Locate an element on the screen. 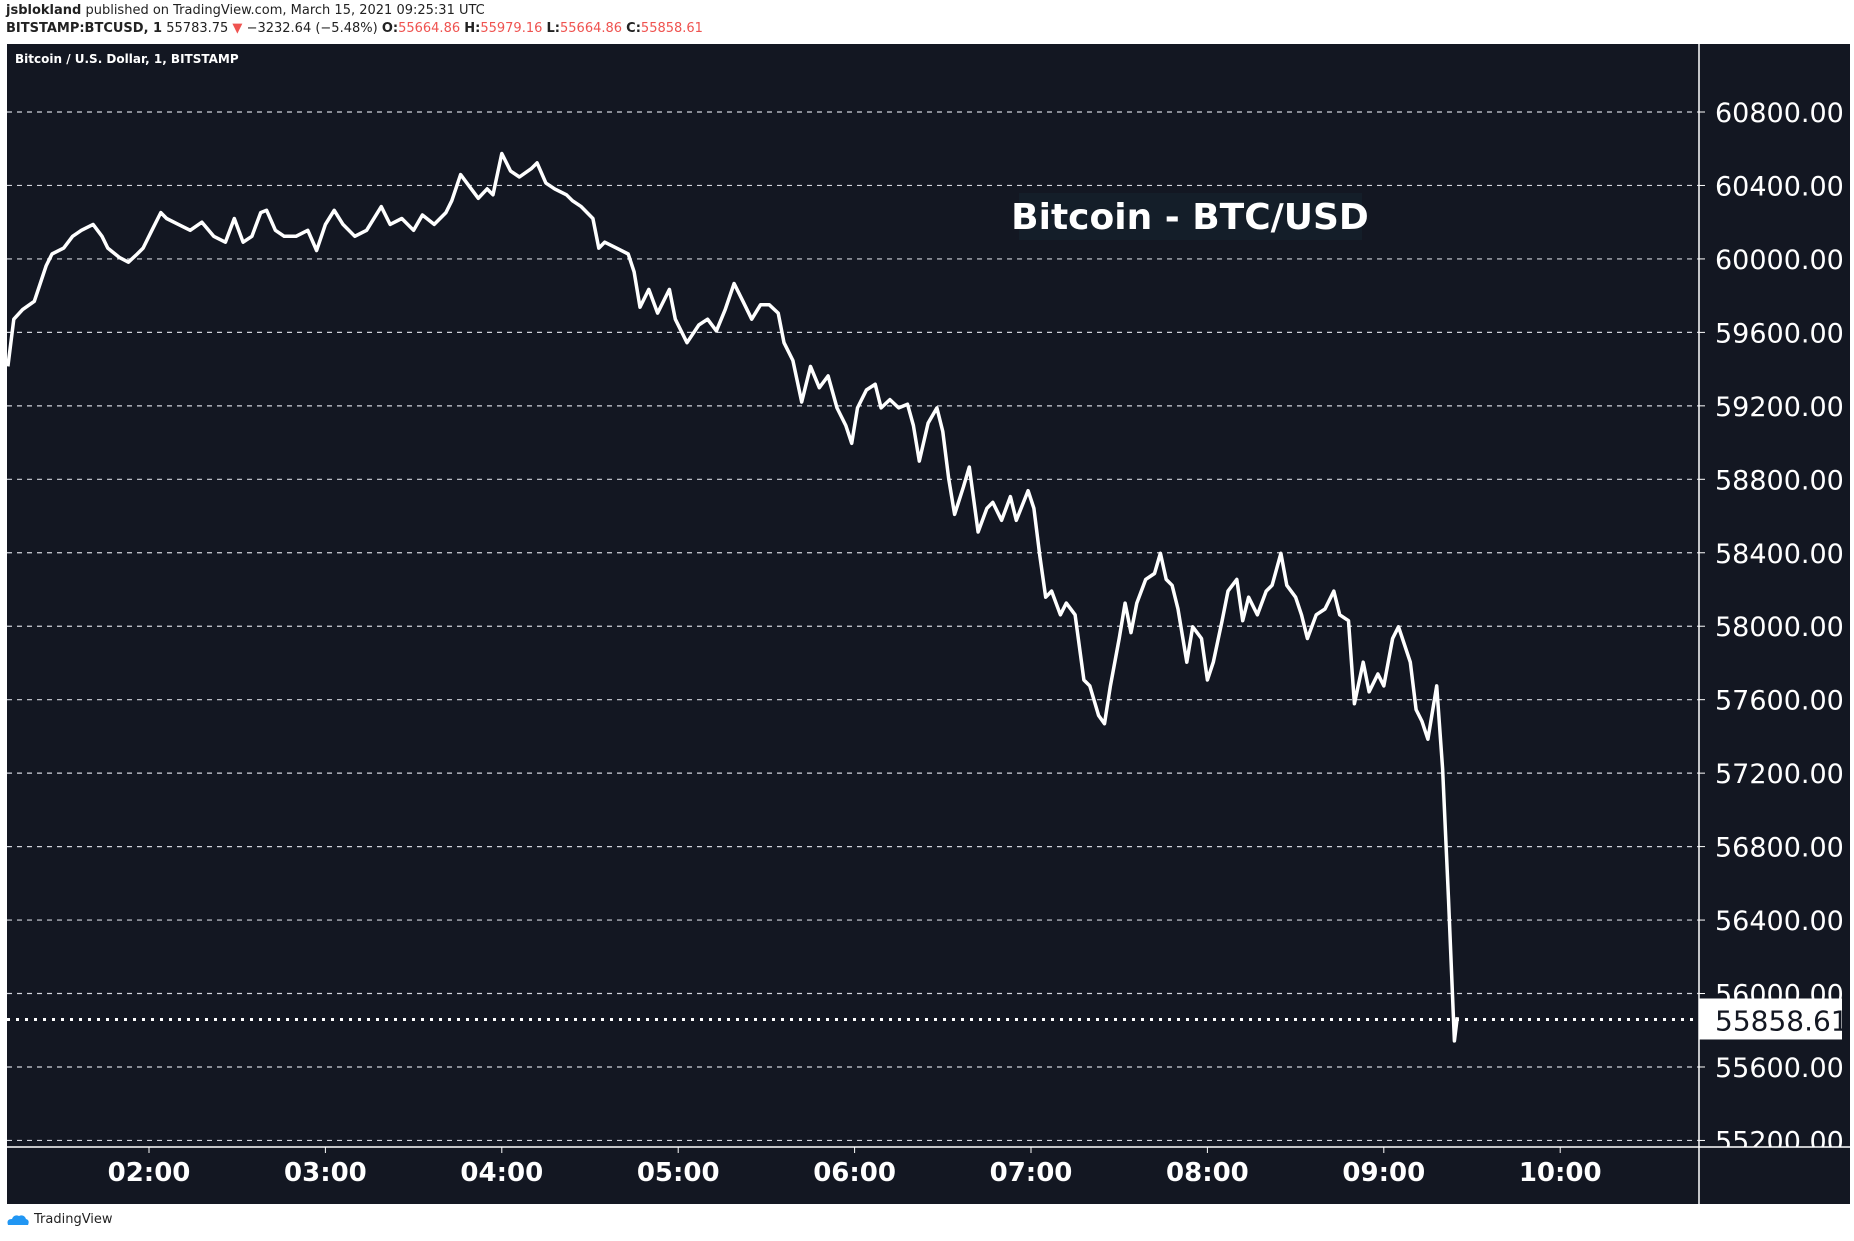 Image resolution: width=1854 pixels, height=1241 pixels. close-value: 55858.61 is located at coordinates (671, 28).